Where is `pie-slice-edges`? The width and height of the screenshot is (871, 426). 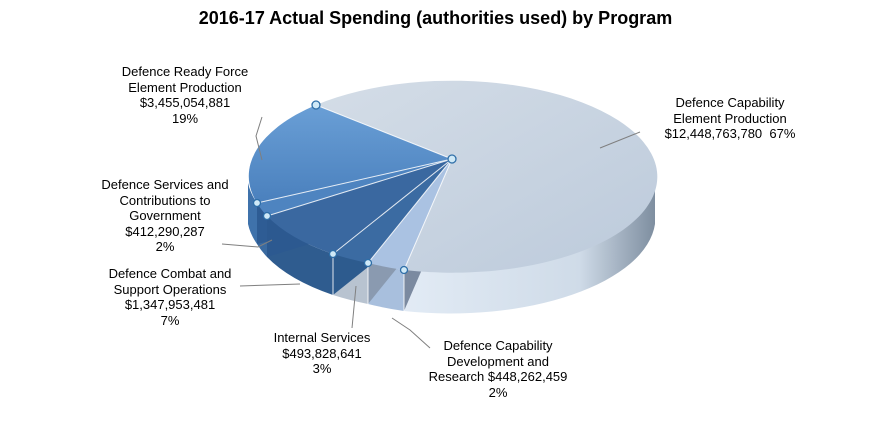 pie-slice-edges is located at coordinates (354, 207).